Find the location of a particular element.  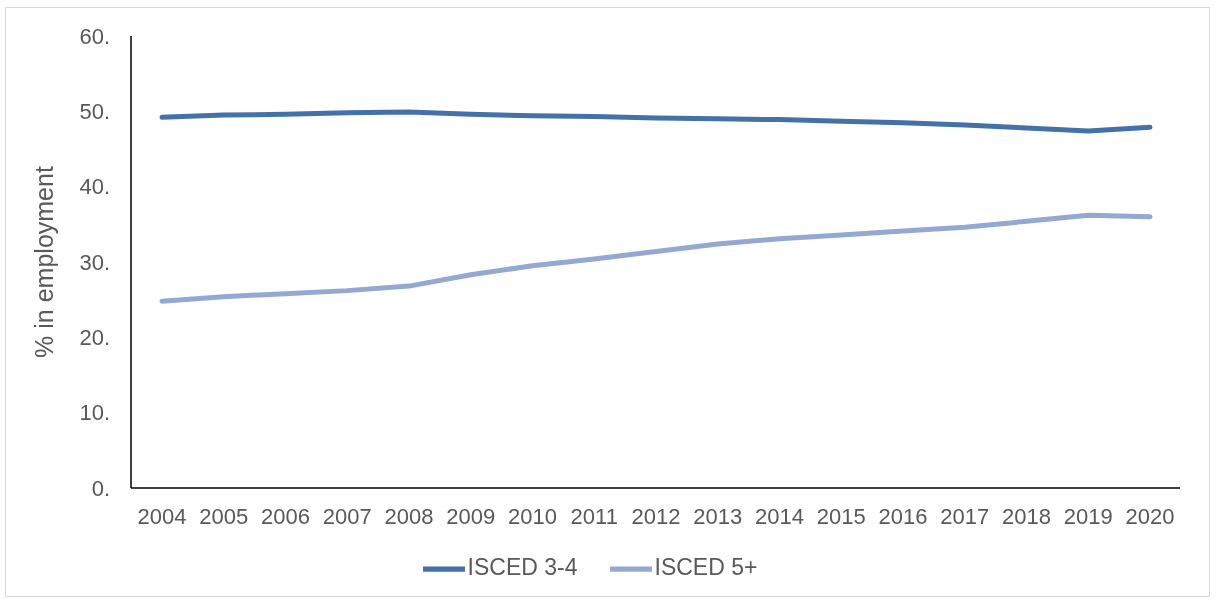

x-tick-label: 2017 is located at coordinates (965, 516).